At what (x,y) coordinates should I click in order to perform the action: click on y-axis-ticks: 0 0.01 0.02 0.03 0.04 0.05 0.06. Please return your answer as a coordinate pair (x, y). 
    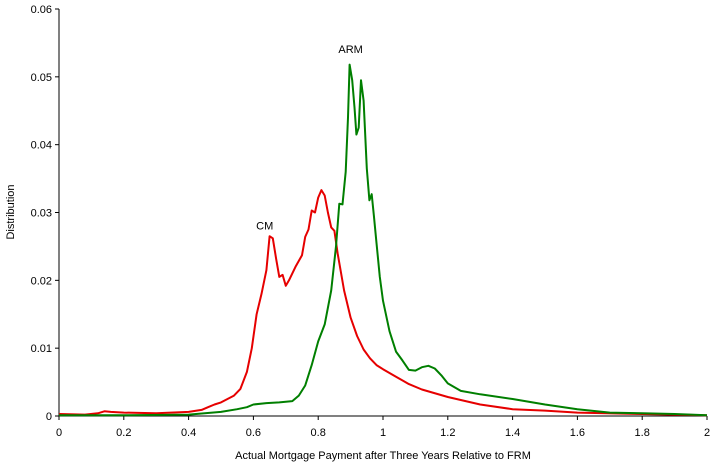
    Looking at the image, I should click on (45, 213).